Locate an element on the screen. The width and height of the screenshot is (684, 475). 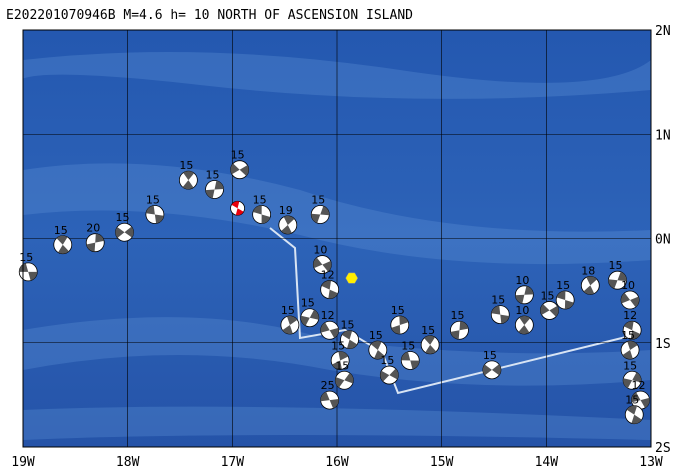
lon-label: 17W is located at coordinates (233, 462).